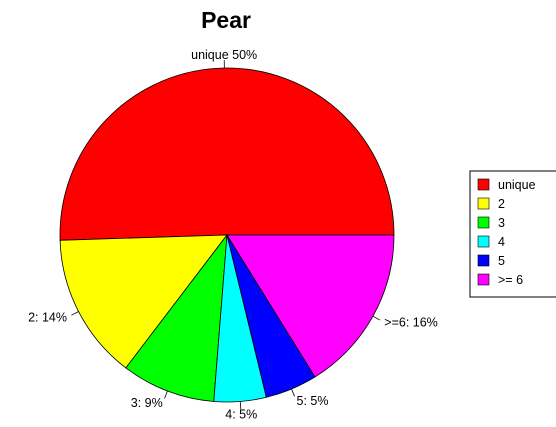 The height and width of the screenshot is (427, 556). I want to click on legend-label: 2, so click(501, 204).